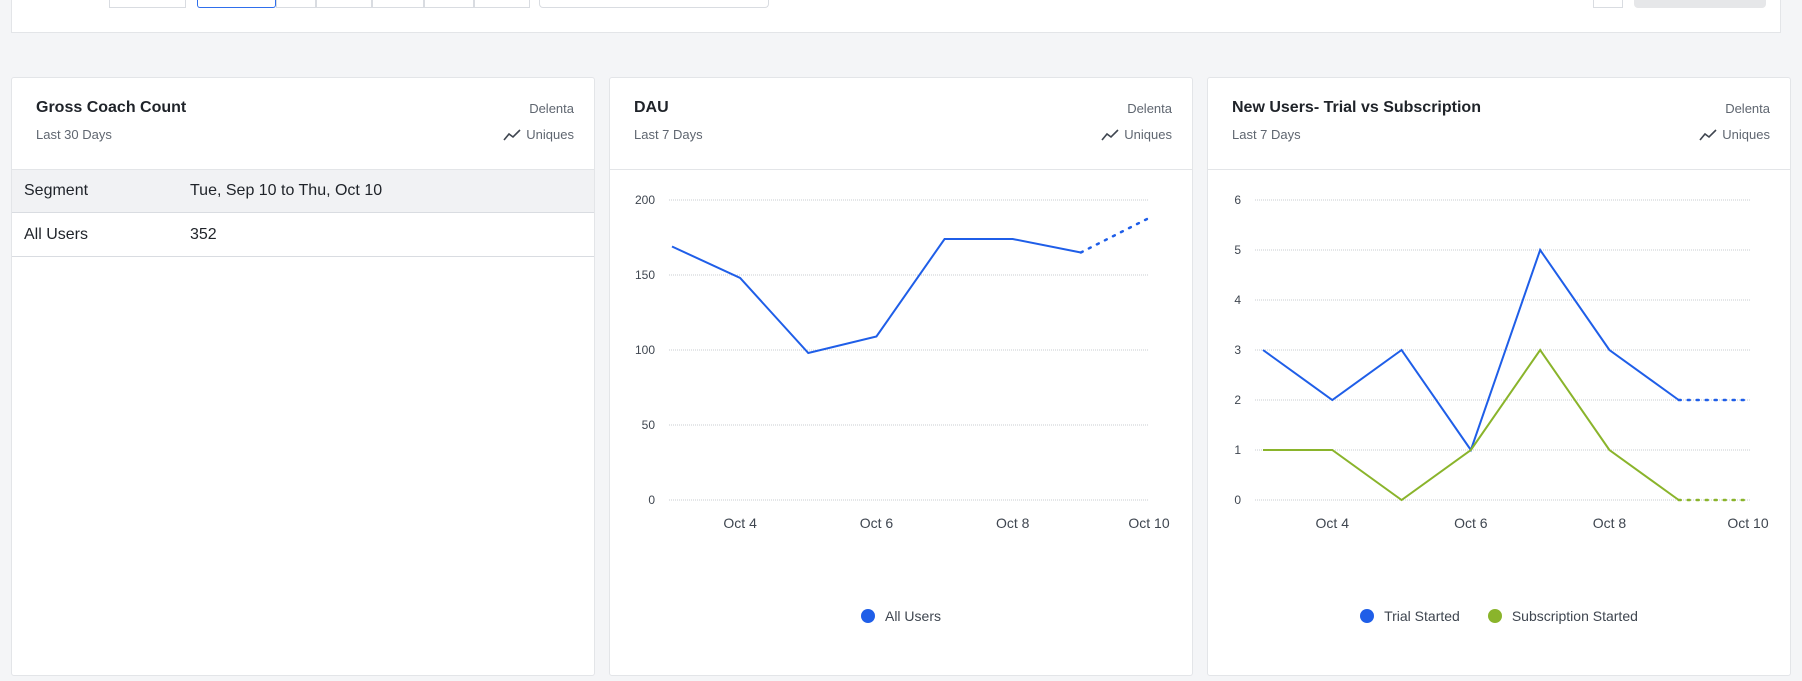 The image size is (1802, 681). I want to click on date-range-input, so click(654, 4).